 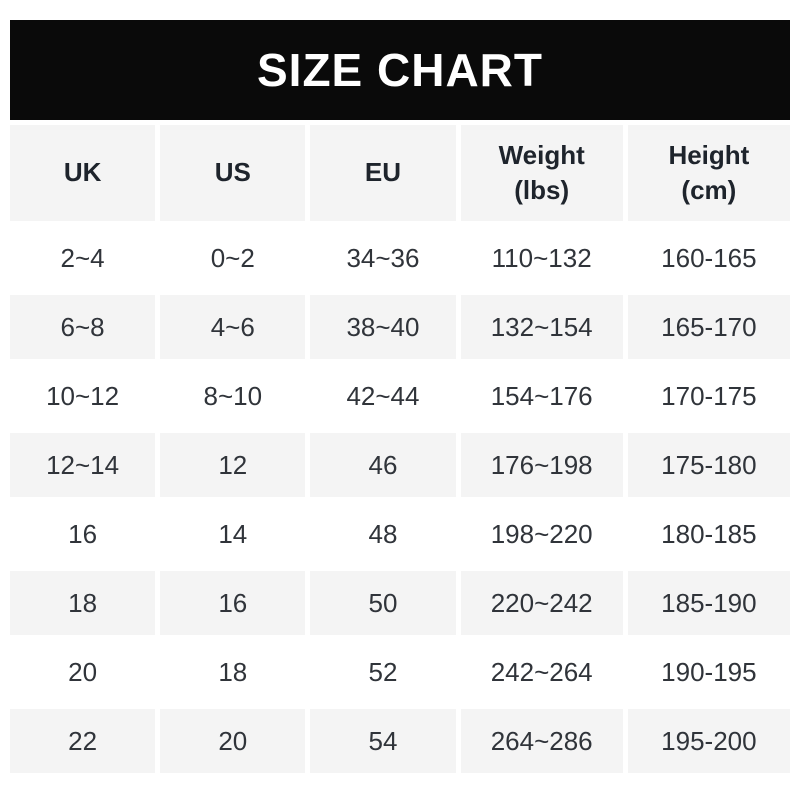 What do you see at coordinates (541, 672) in the screenshot?
I see `table-cell-weight: 242~264` at bounding box center [541, 672].